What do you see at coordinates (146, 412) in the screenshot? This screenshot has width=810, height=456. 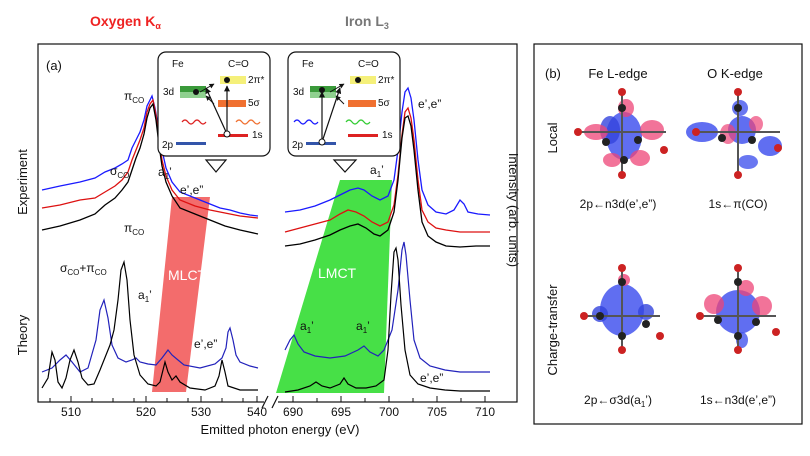 I see `tick-520: 520` at bounding box center [146, 412].